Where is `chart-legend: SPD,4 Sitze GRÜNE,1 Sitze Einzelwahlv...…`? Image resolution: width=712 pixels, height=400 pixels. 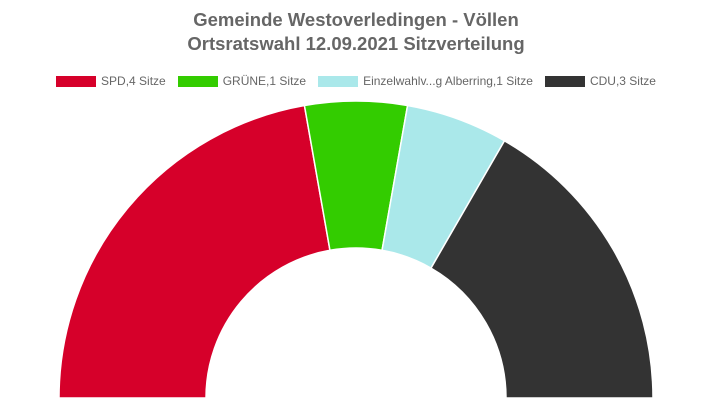 chart-legend: SPD,4 Sitze GRÜNE,1 Sitze Einzelwahlv...… is located at coordinates (356, 81).